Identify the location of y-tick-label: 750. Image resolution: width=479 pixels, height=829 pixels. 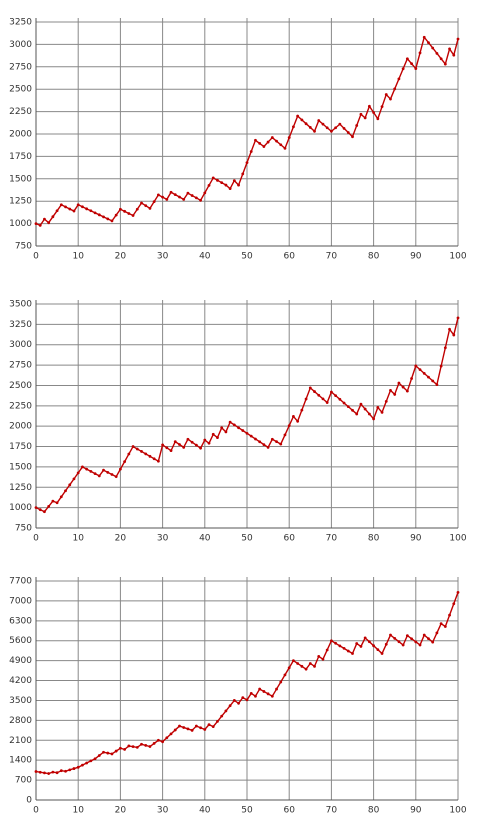
(23, 247).